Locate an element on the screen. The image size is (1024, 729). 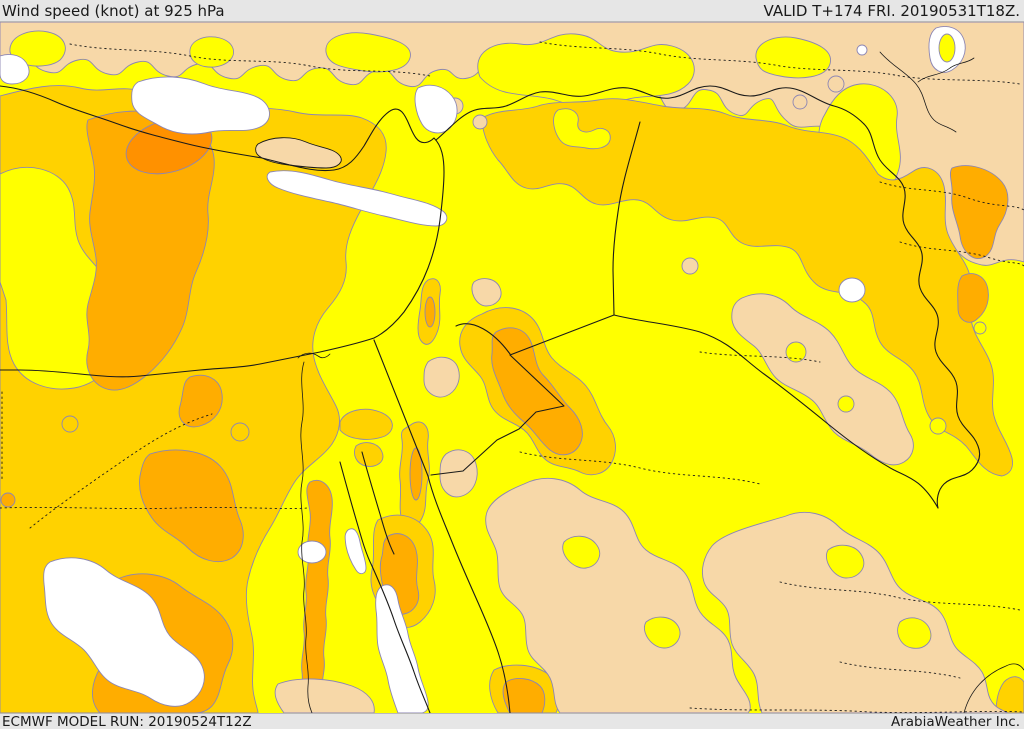
border-iraq-saudi is located at coordinates (776, 411).